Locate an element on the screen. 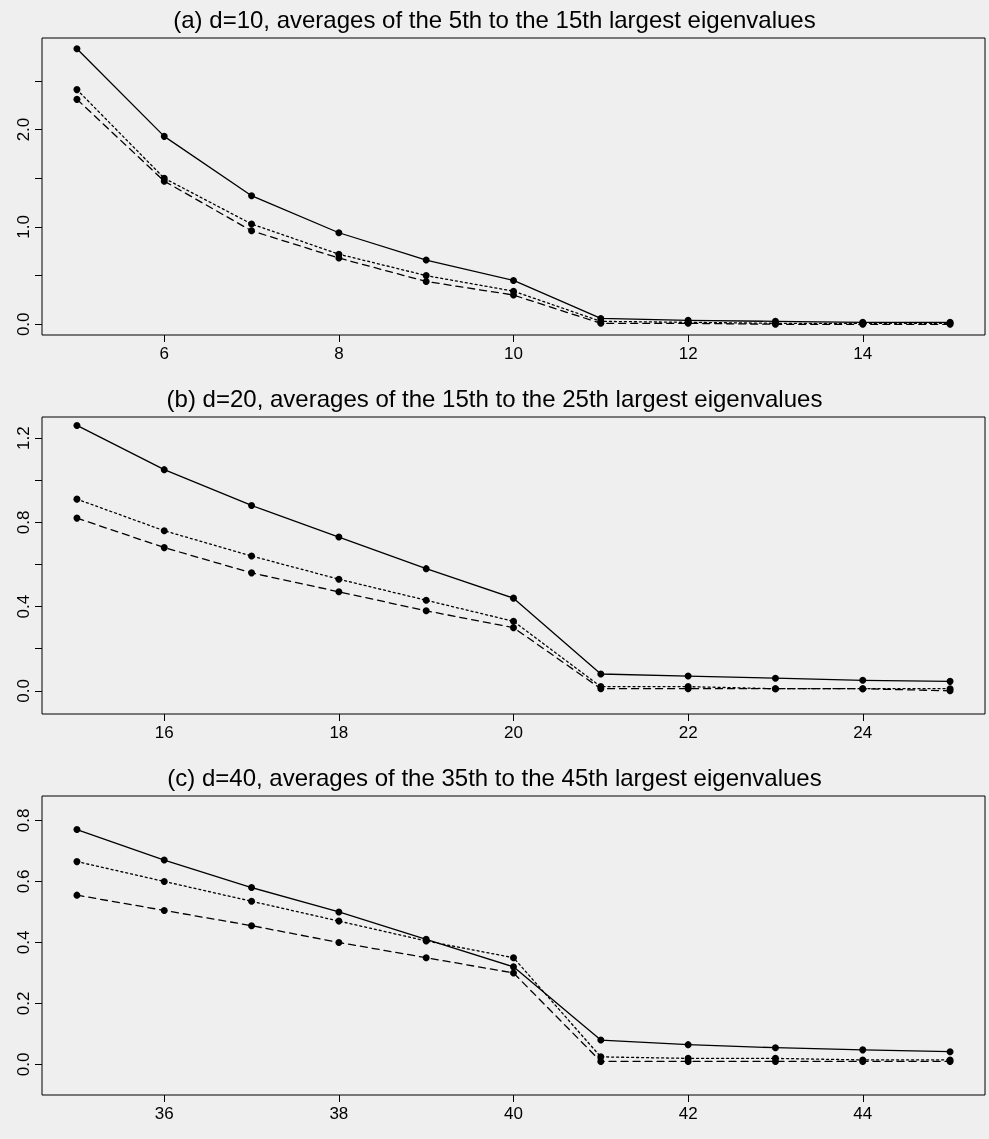 The width and height of the screenshot is (989, 1139). y-tick-label: 2.0 is located at coordinates (23, 129).